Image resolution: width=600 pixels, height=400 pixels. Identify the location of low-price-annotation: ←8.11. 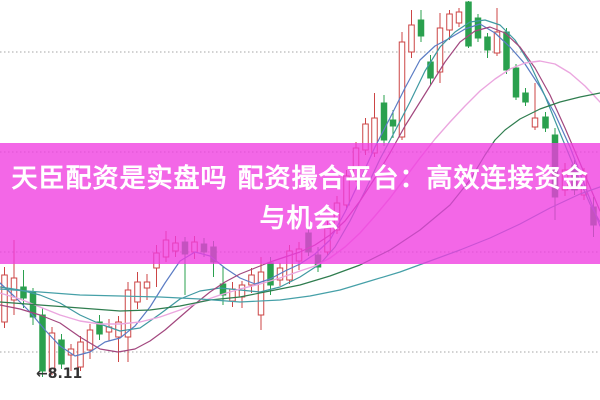
(59, 374).